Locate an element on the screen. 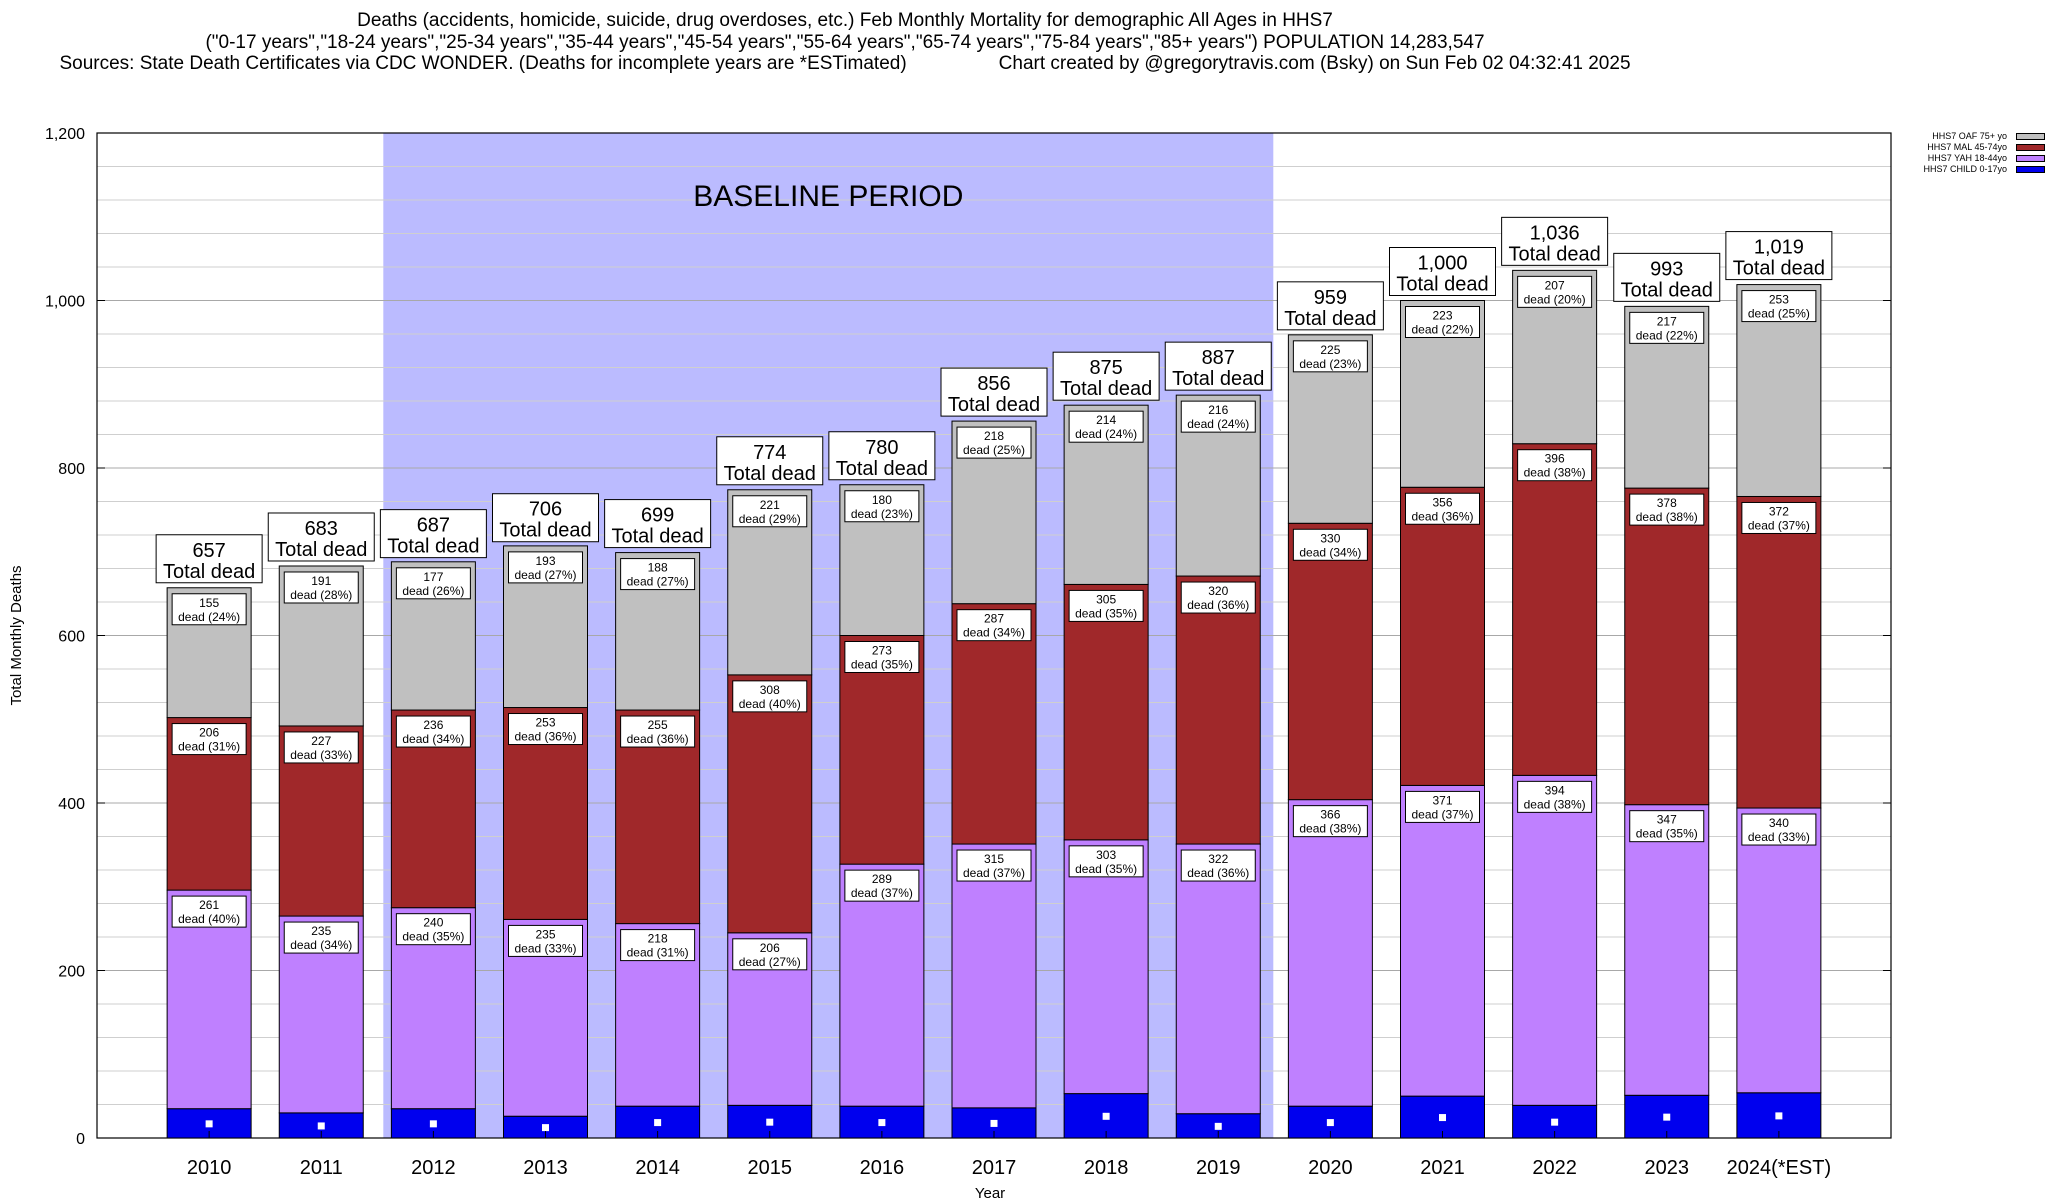 This screenshot has height=1200, width=2048. total-value: 959 is located at coordinates (1330, 298).